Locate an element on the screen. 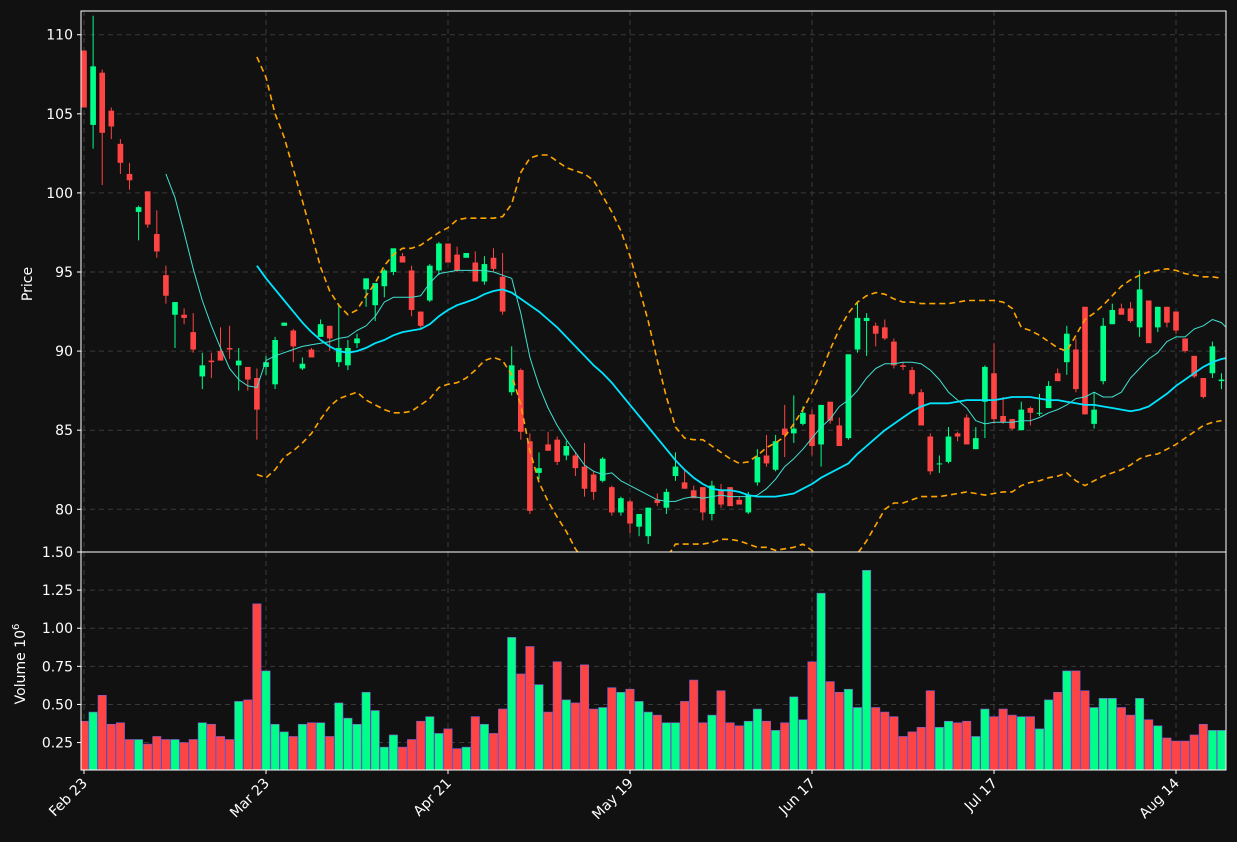 The image size is (1237, 842). volume-axis-label-text: Volume is located at coordinates (21, 678).